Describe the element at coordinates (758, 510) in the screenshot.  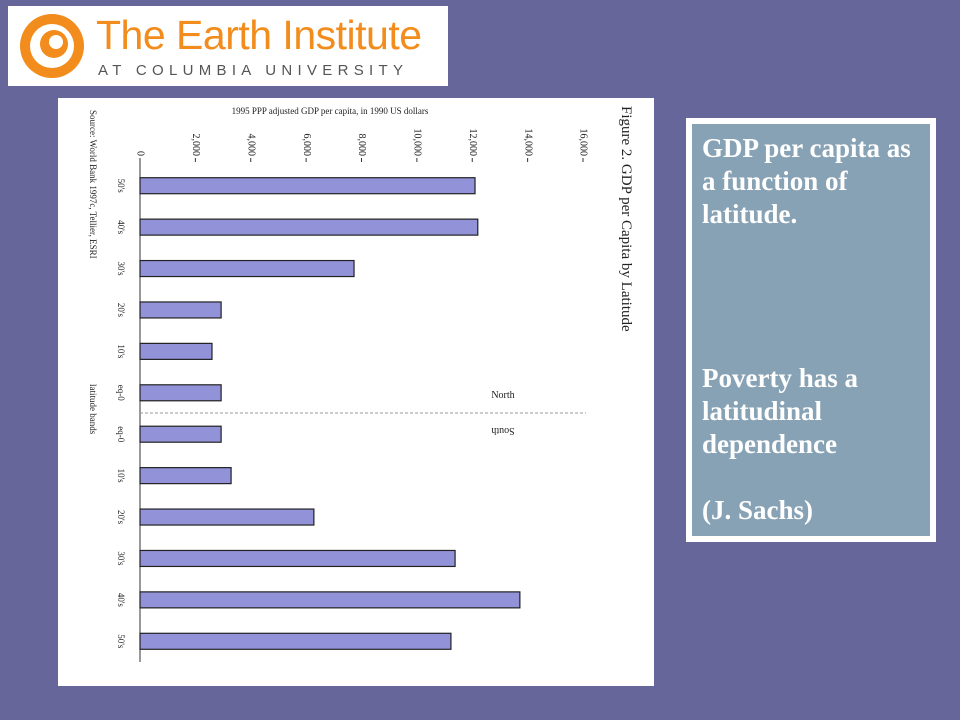
I see `note-text: (J. Sachs)` at that location.